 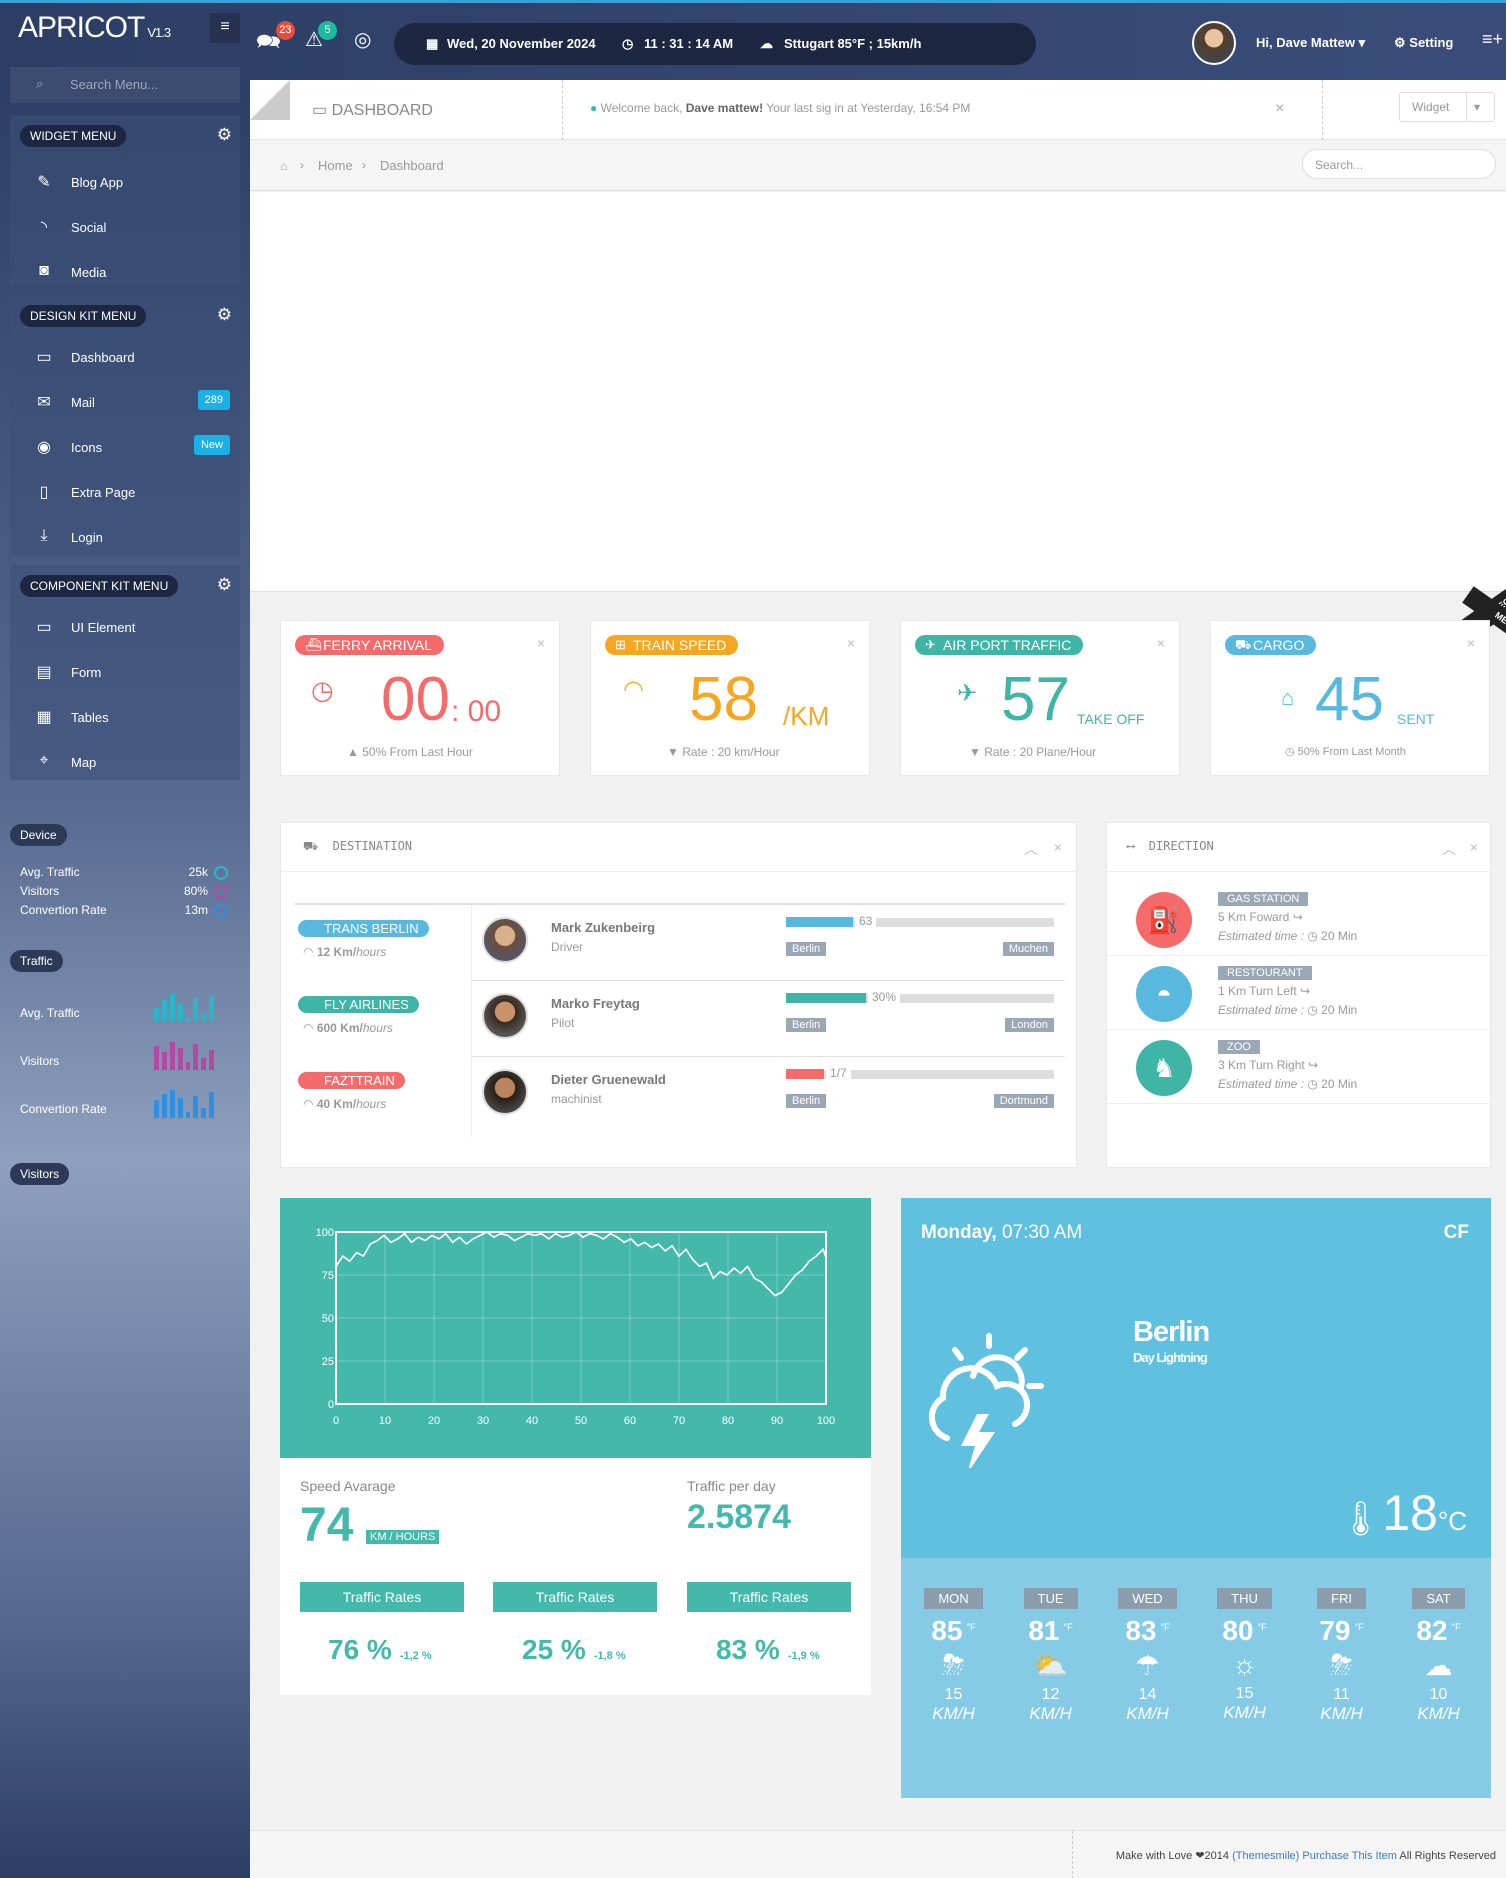 I want to click on sidebar-item-ui-element: ▭ UI Element, so click(x=125, y=627).